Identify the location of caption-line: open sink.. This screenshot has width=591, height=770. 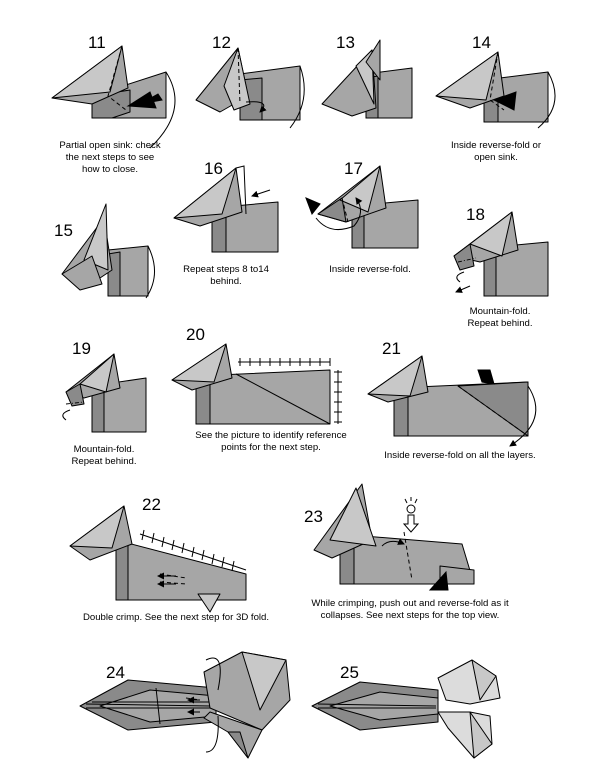
(496, 157).